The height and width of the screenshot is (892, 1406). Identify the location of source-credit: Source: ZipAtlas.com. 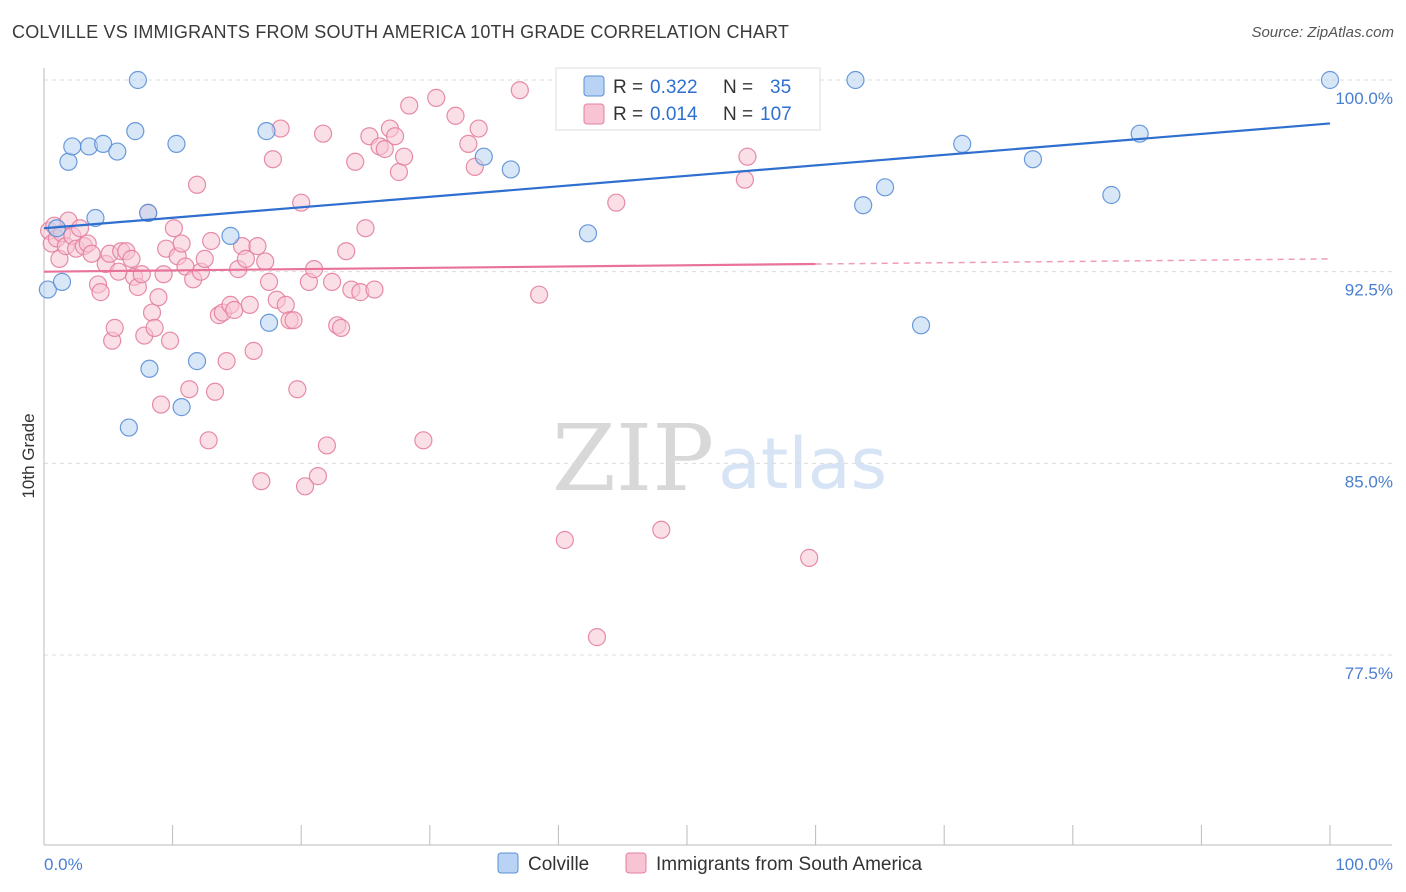
(1322, 32).